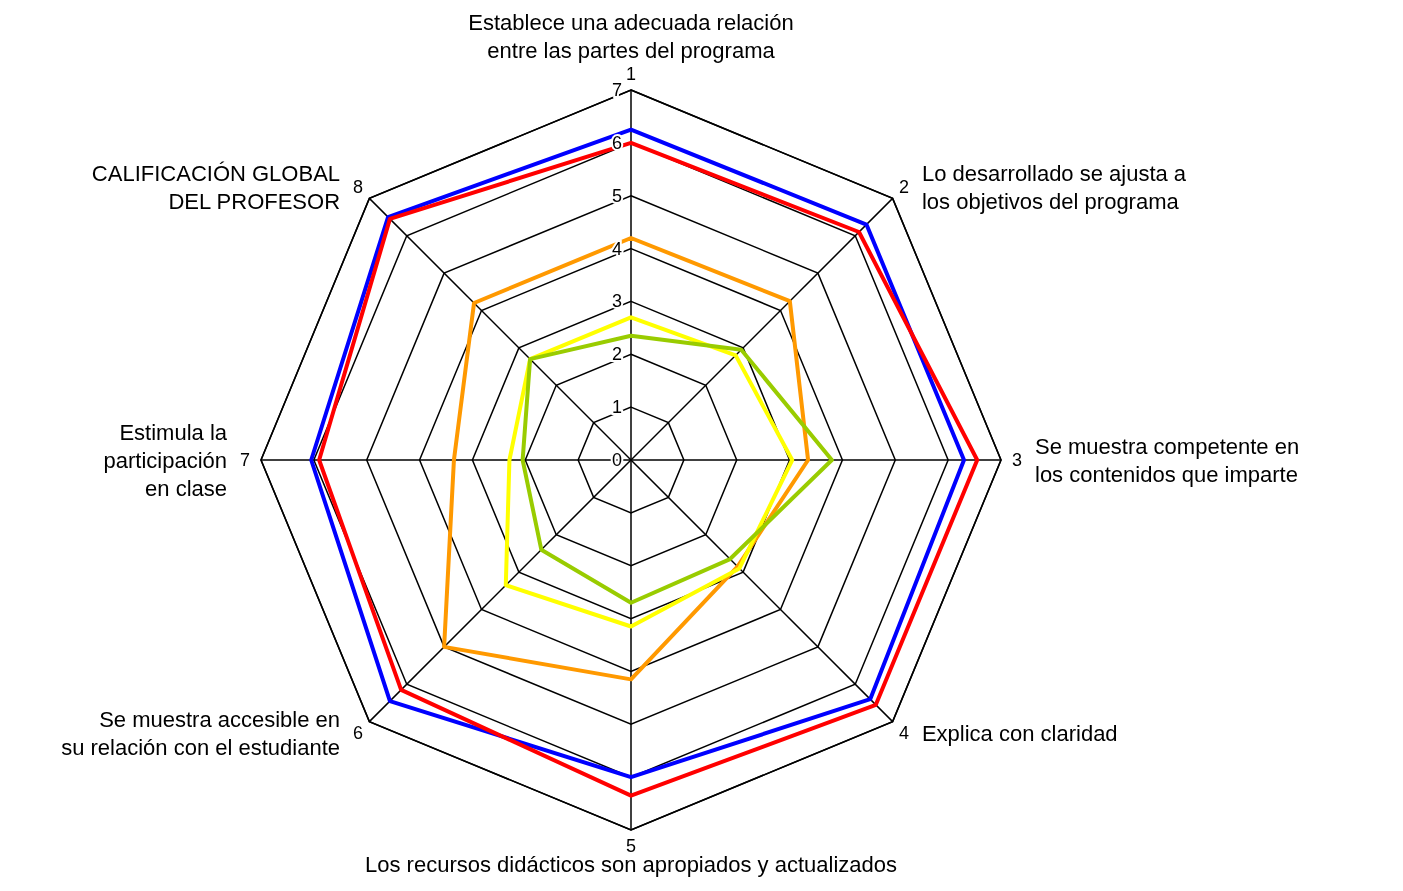 The image size is (1403, 891). I want to click on spoke-label: Establece una adecuada relación entre las partes del programa, so click(631, 36).